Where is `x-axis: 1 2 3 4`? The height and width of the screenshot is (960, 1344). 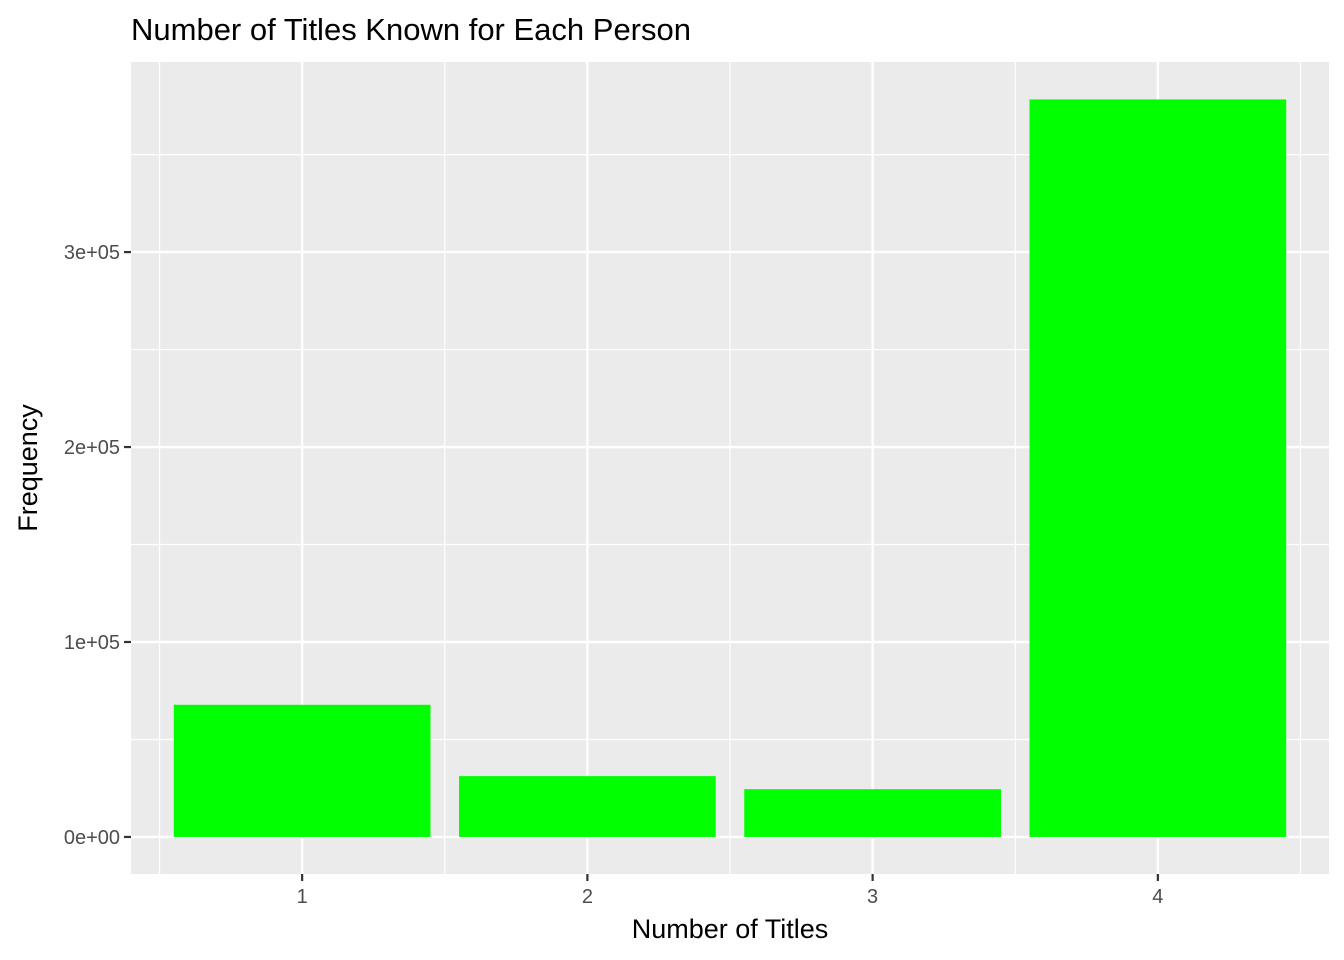 x-axis: 1 2 3 4 is located at coordinates (730, 891).